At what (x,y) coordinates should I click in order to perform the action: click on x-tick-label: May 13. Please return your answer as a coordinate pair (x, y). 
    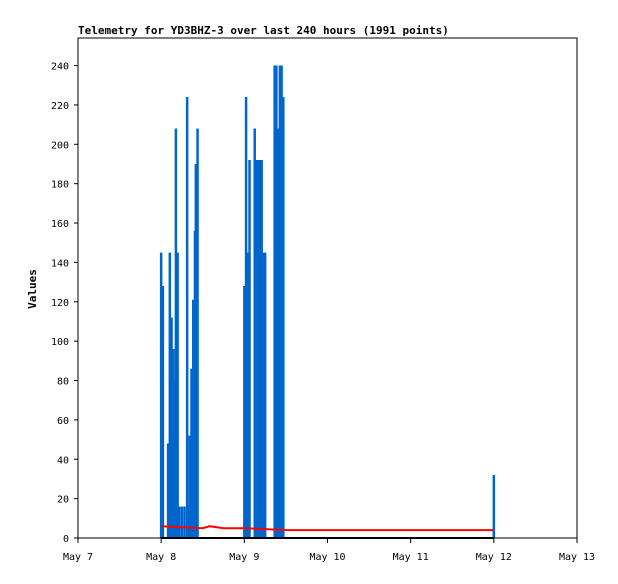
    Looking at the image, I should click on (577, 557).